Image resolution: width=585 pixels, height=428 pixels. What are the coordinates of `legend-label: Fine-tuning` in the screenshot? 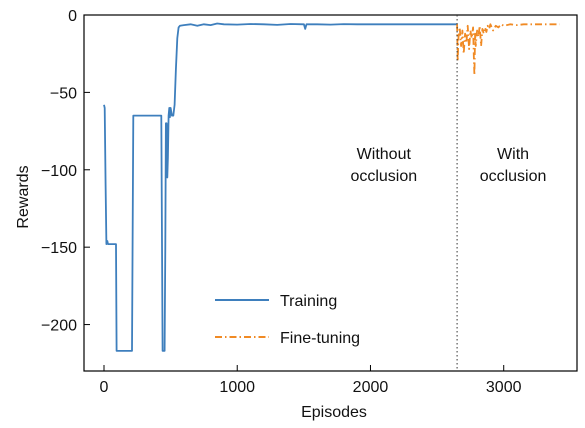 It's located at (320, 338).